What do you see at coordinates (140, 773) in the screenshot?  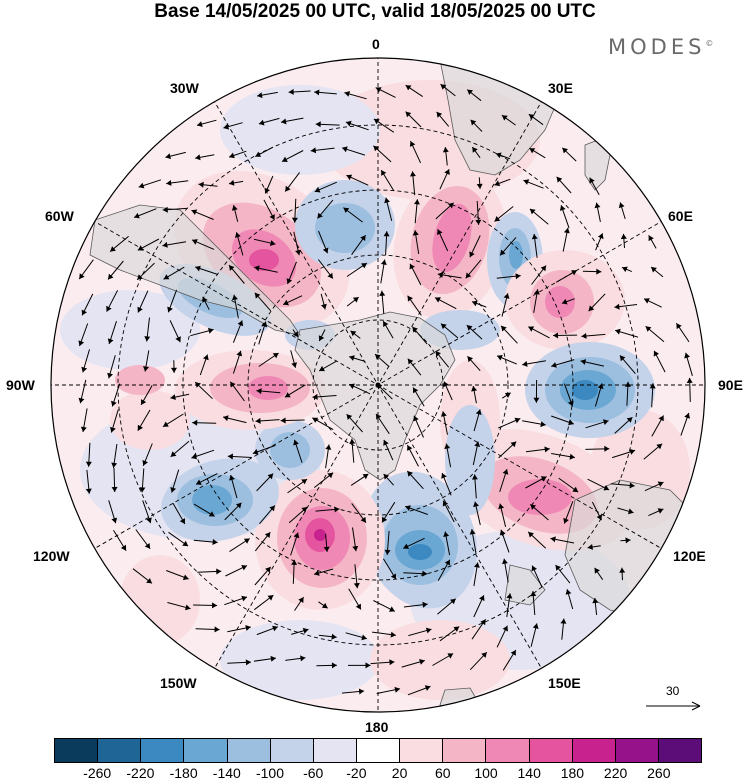 I see `colorbar-tick-label: -220` at bounding box center [140, 773].